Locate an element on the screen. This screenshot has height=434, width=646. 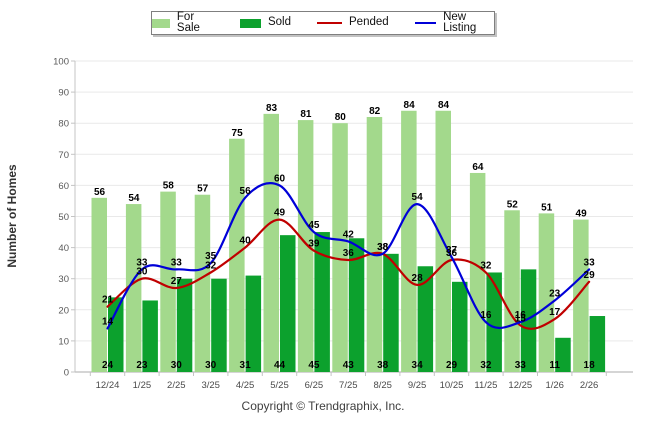
bar-value-label: 44 is located at coordinates (280, 365).